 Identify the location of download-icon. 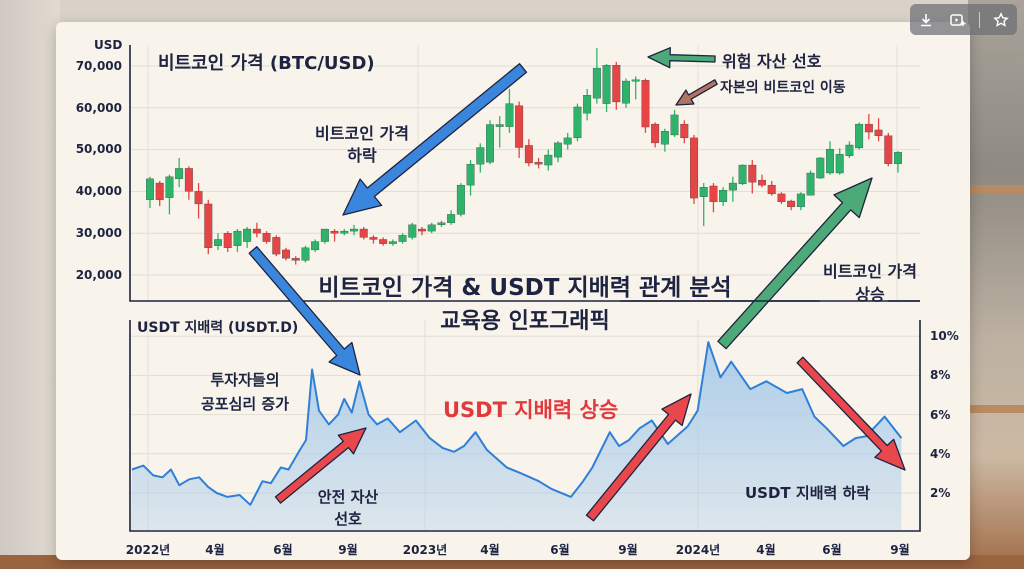
(926, 20).